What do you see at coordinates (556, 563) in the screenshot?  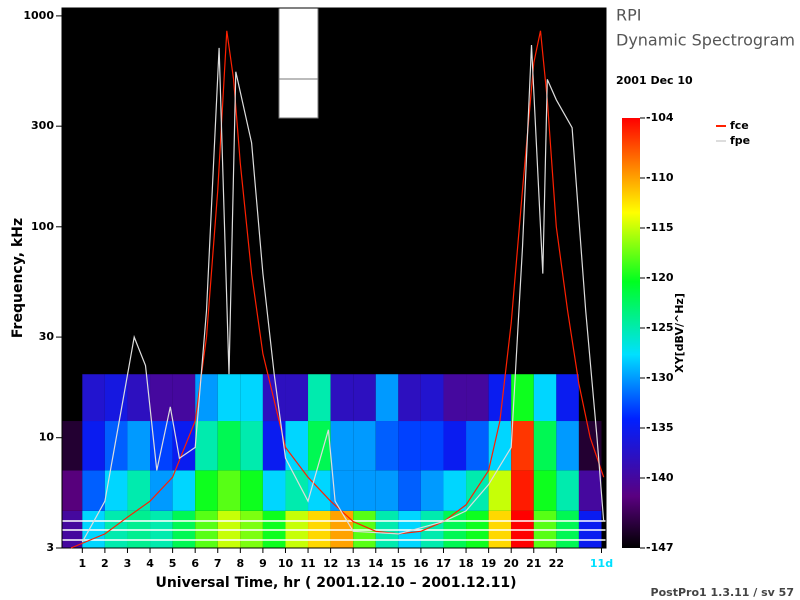 I see `x-tick-label: 22` at bounding box center [556, 563].